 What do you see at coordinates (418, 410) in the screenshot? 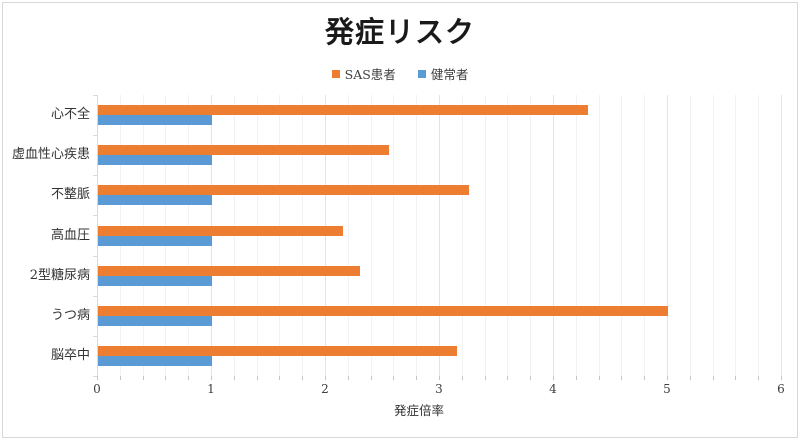
I see `x-axis-title: 発症倍率` at bounding box center [418, 410].